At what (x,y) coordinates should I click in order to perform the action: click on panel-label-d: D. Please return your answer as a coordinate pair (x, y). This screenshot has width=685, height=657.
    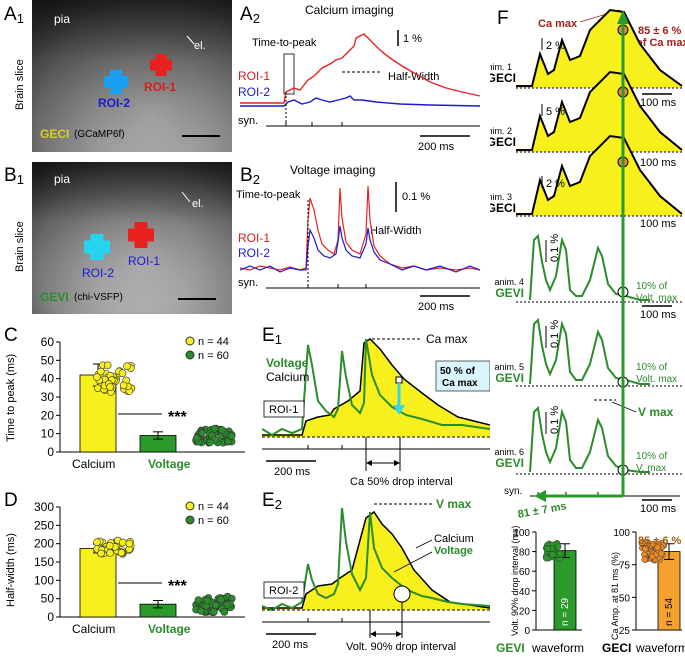
    Looking at the image, I should click on (11, 500).